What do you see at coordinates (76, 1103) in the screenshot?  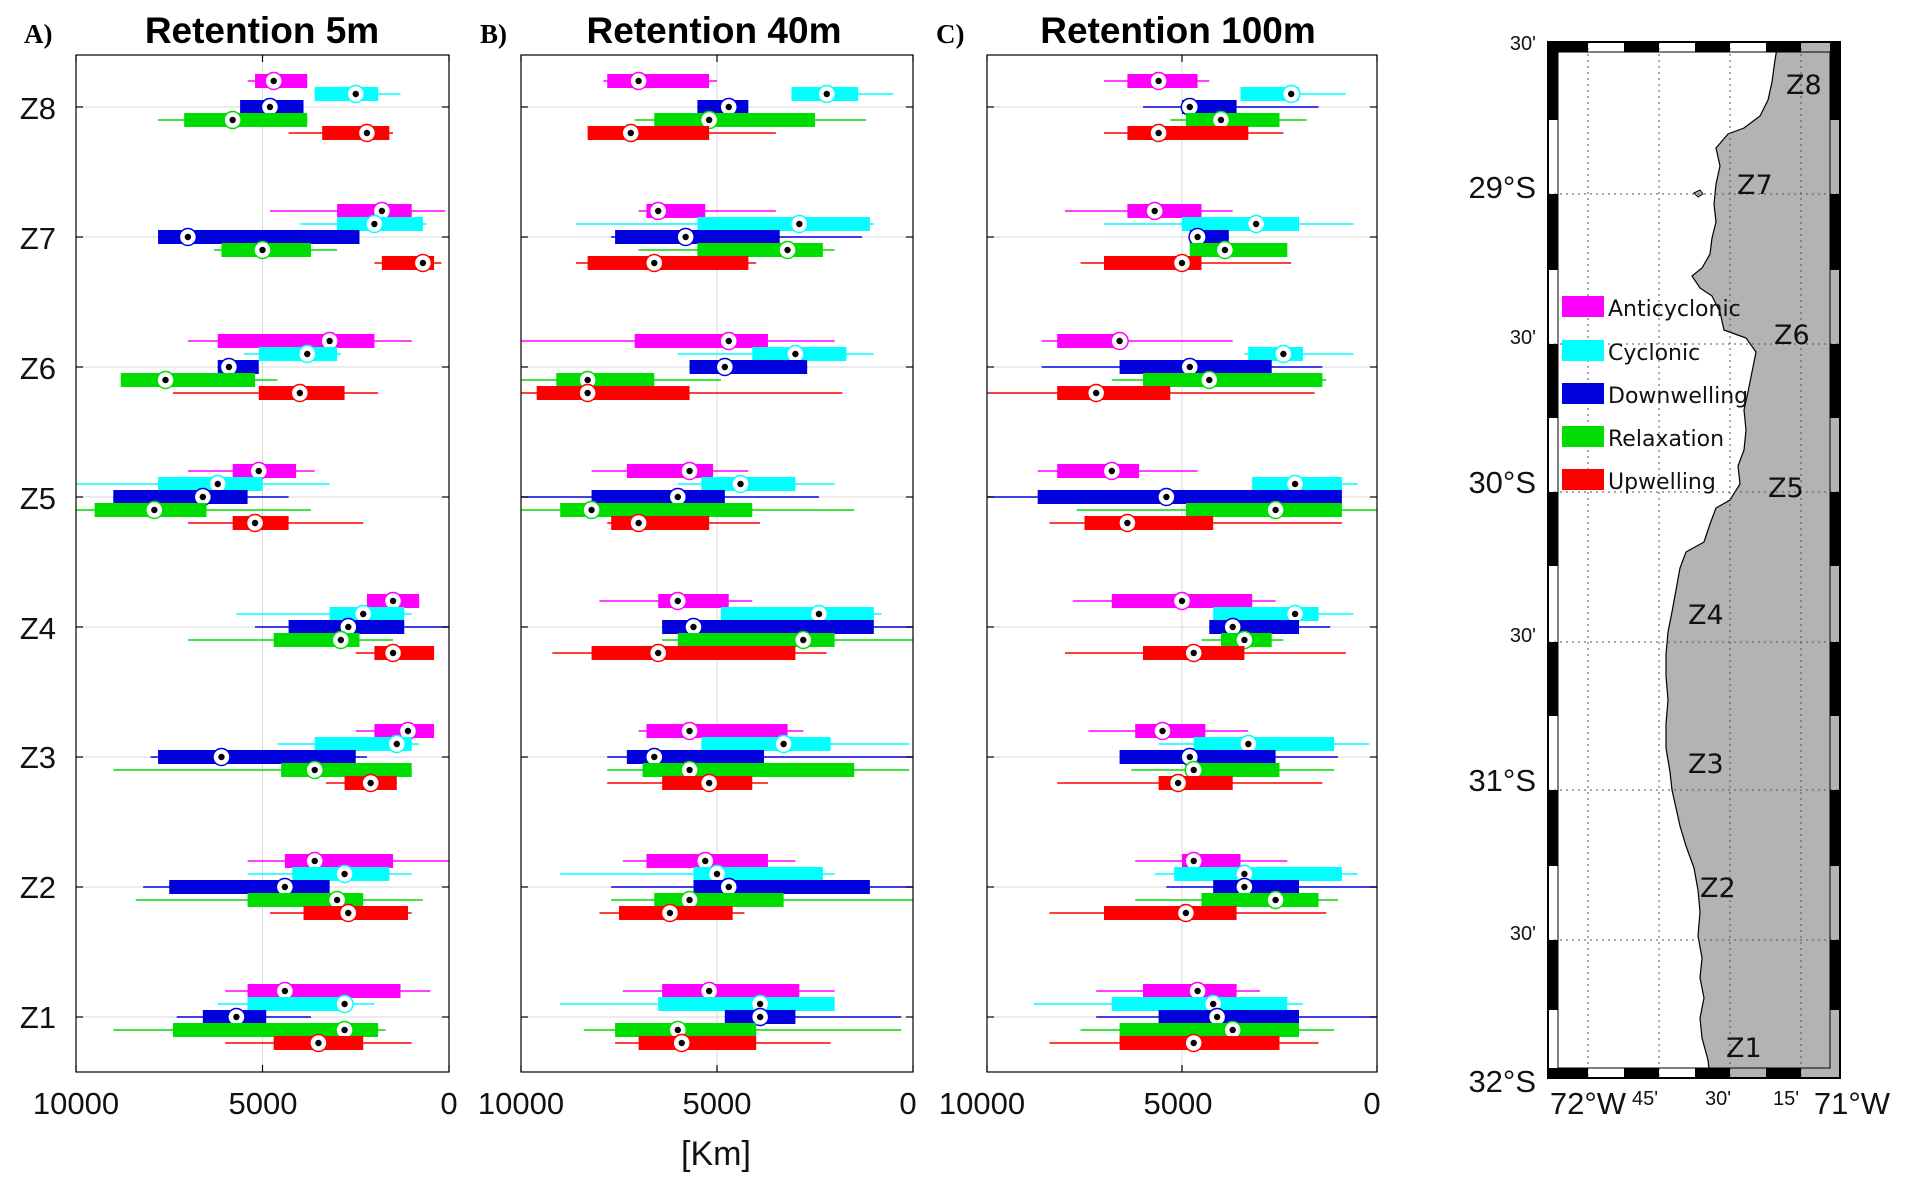 I see `panel-a-xtick-10000: 10000` at bounding box center [76, 1103].